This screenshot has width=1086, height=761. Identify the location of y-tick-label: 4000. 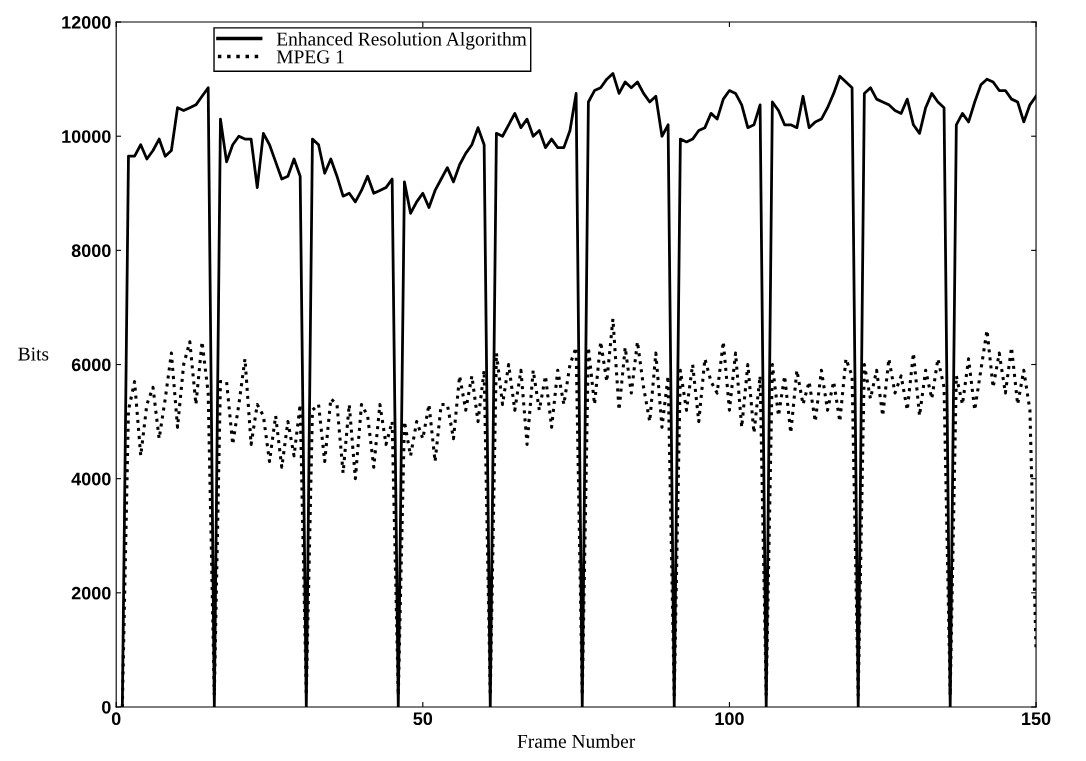
(91, 479).